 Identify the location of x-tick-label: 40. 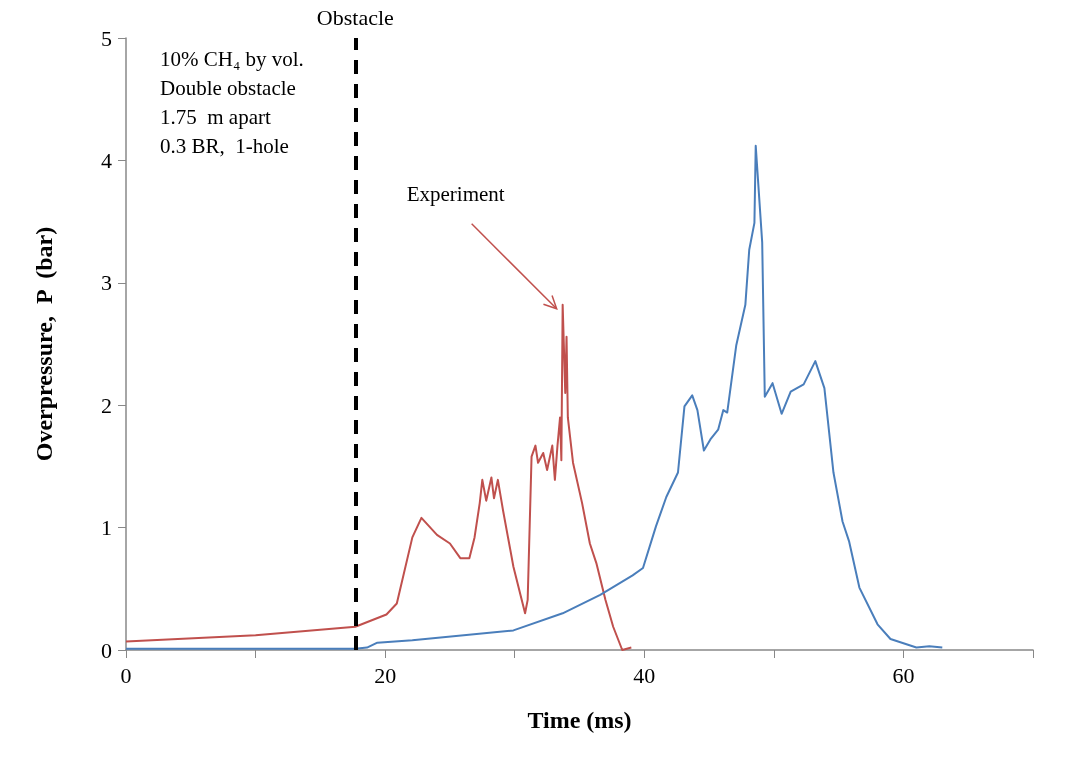
(644, 675).